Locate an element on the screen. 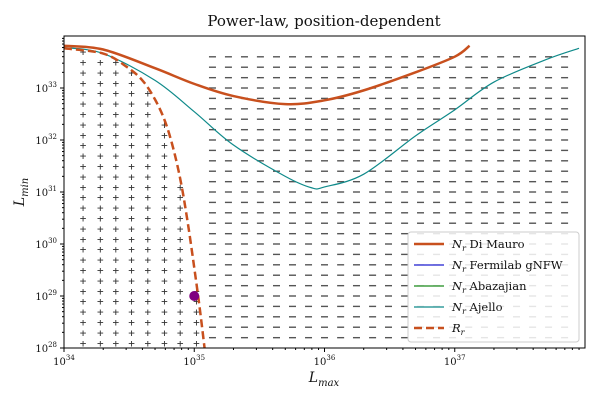 This screenshot has width=600, height=400. y-tick-exponent: 33 is located at coordinates (52, 85).